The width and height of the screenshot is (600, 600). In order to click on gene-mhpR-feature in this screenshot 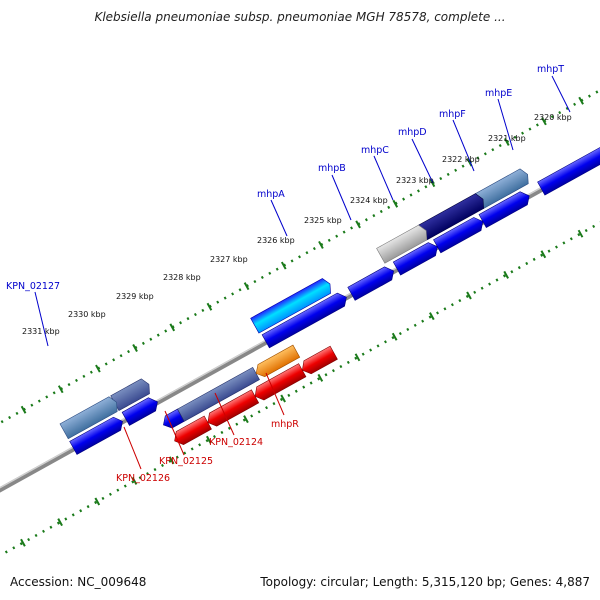, I will do `click(318, 361)`.